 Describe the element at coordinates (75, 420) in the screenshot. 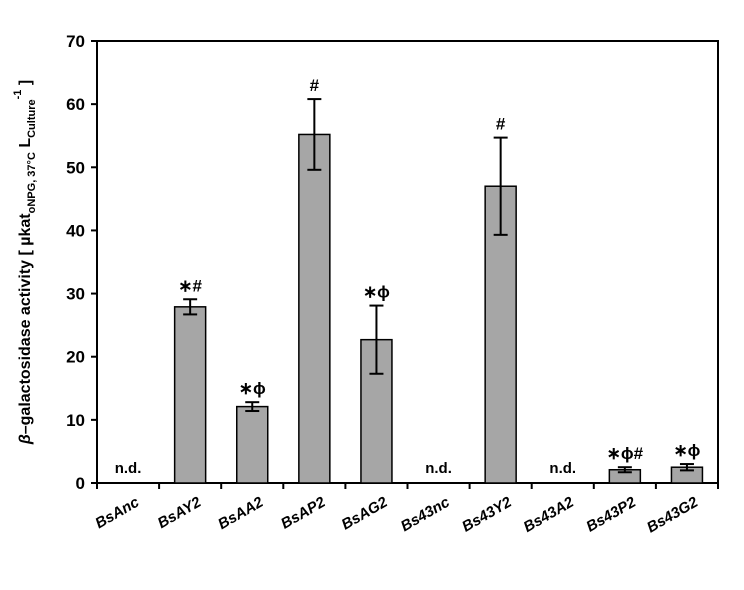

I see `y-tick-label: 10` at that location.